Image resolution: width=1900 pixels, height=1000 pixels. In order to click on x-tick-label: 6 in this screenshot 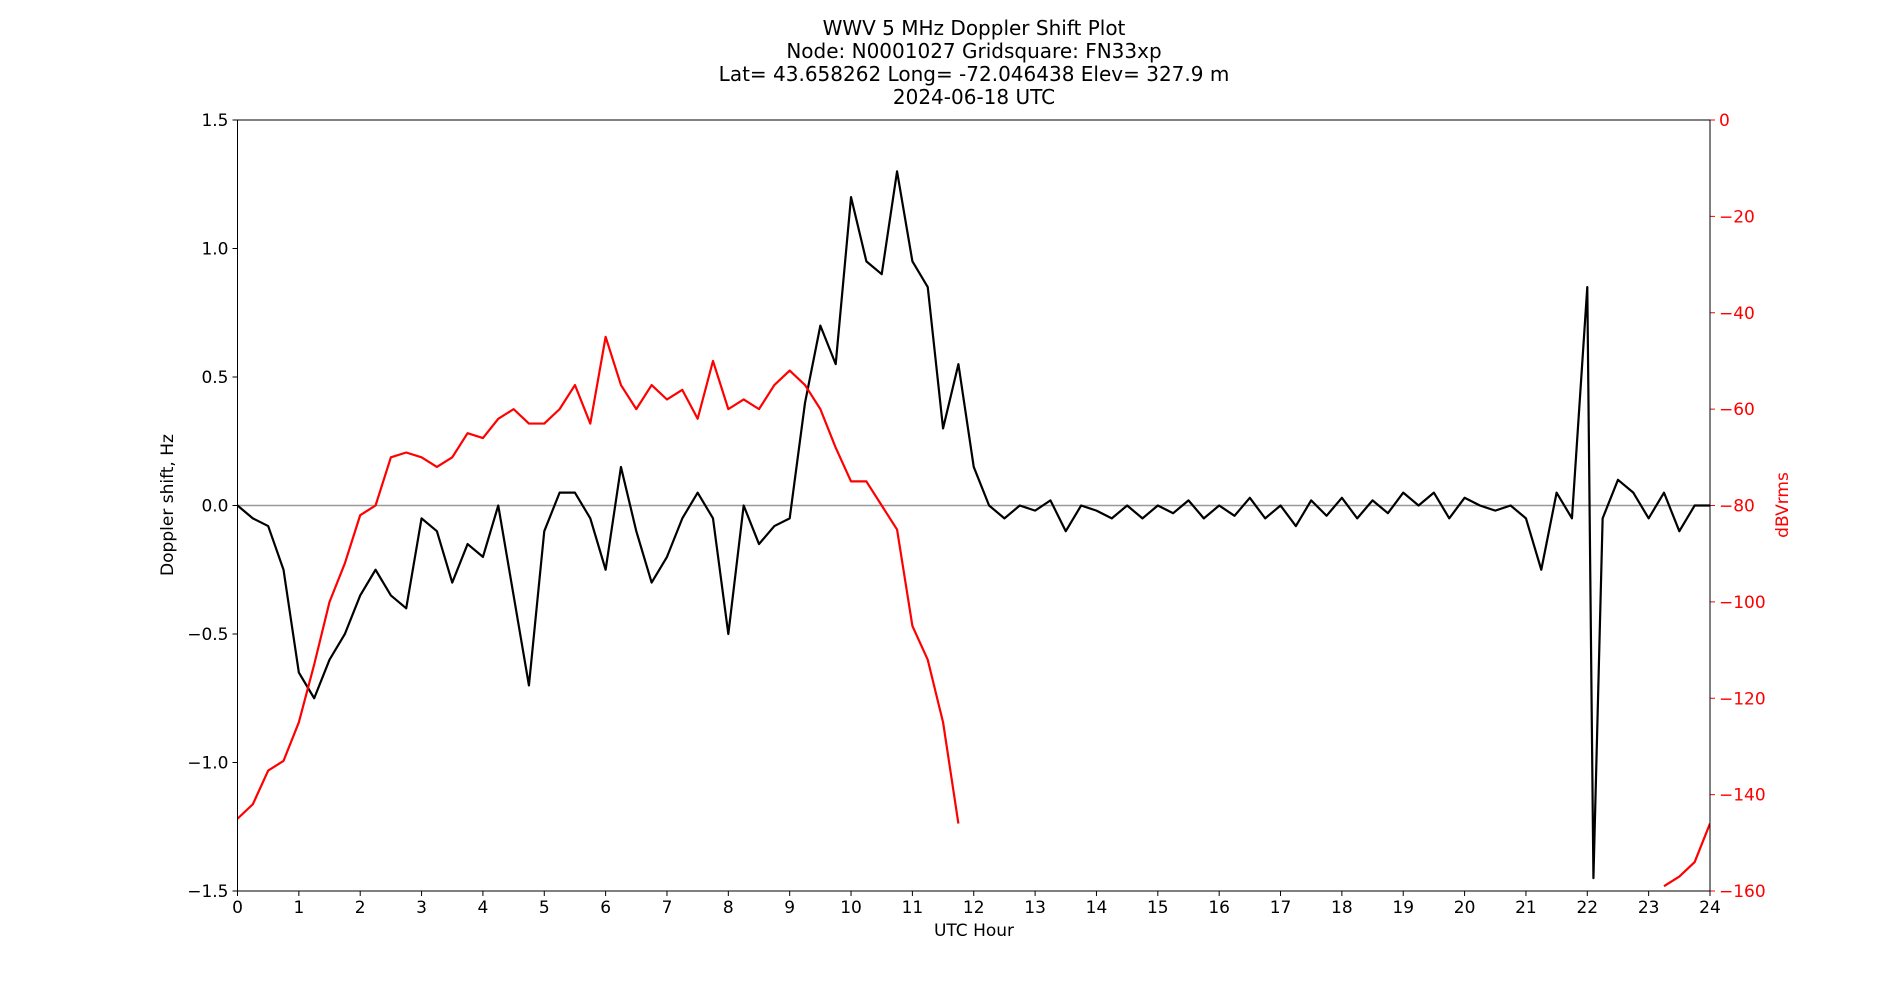, I will do `click(605, 908)`.